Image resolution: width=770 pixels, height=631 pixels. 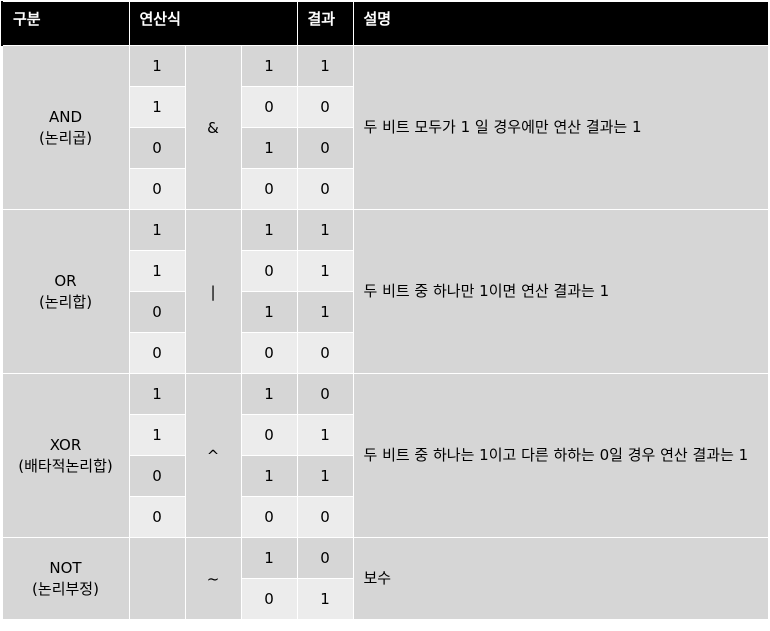 What do you see at coordinates (213, 455) in the screenshot?
I see `operator-cell: ^` at bounding box center [213, 455].